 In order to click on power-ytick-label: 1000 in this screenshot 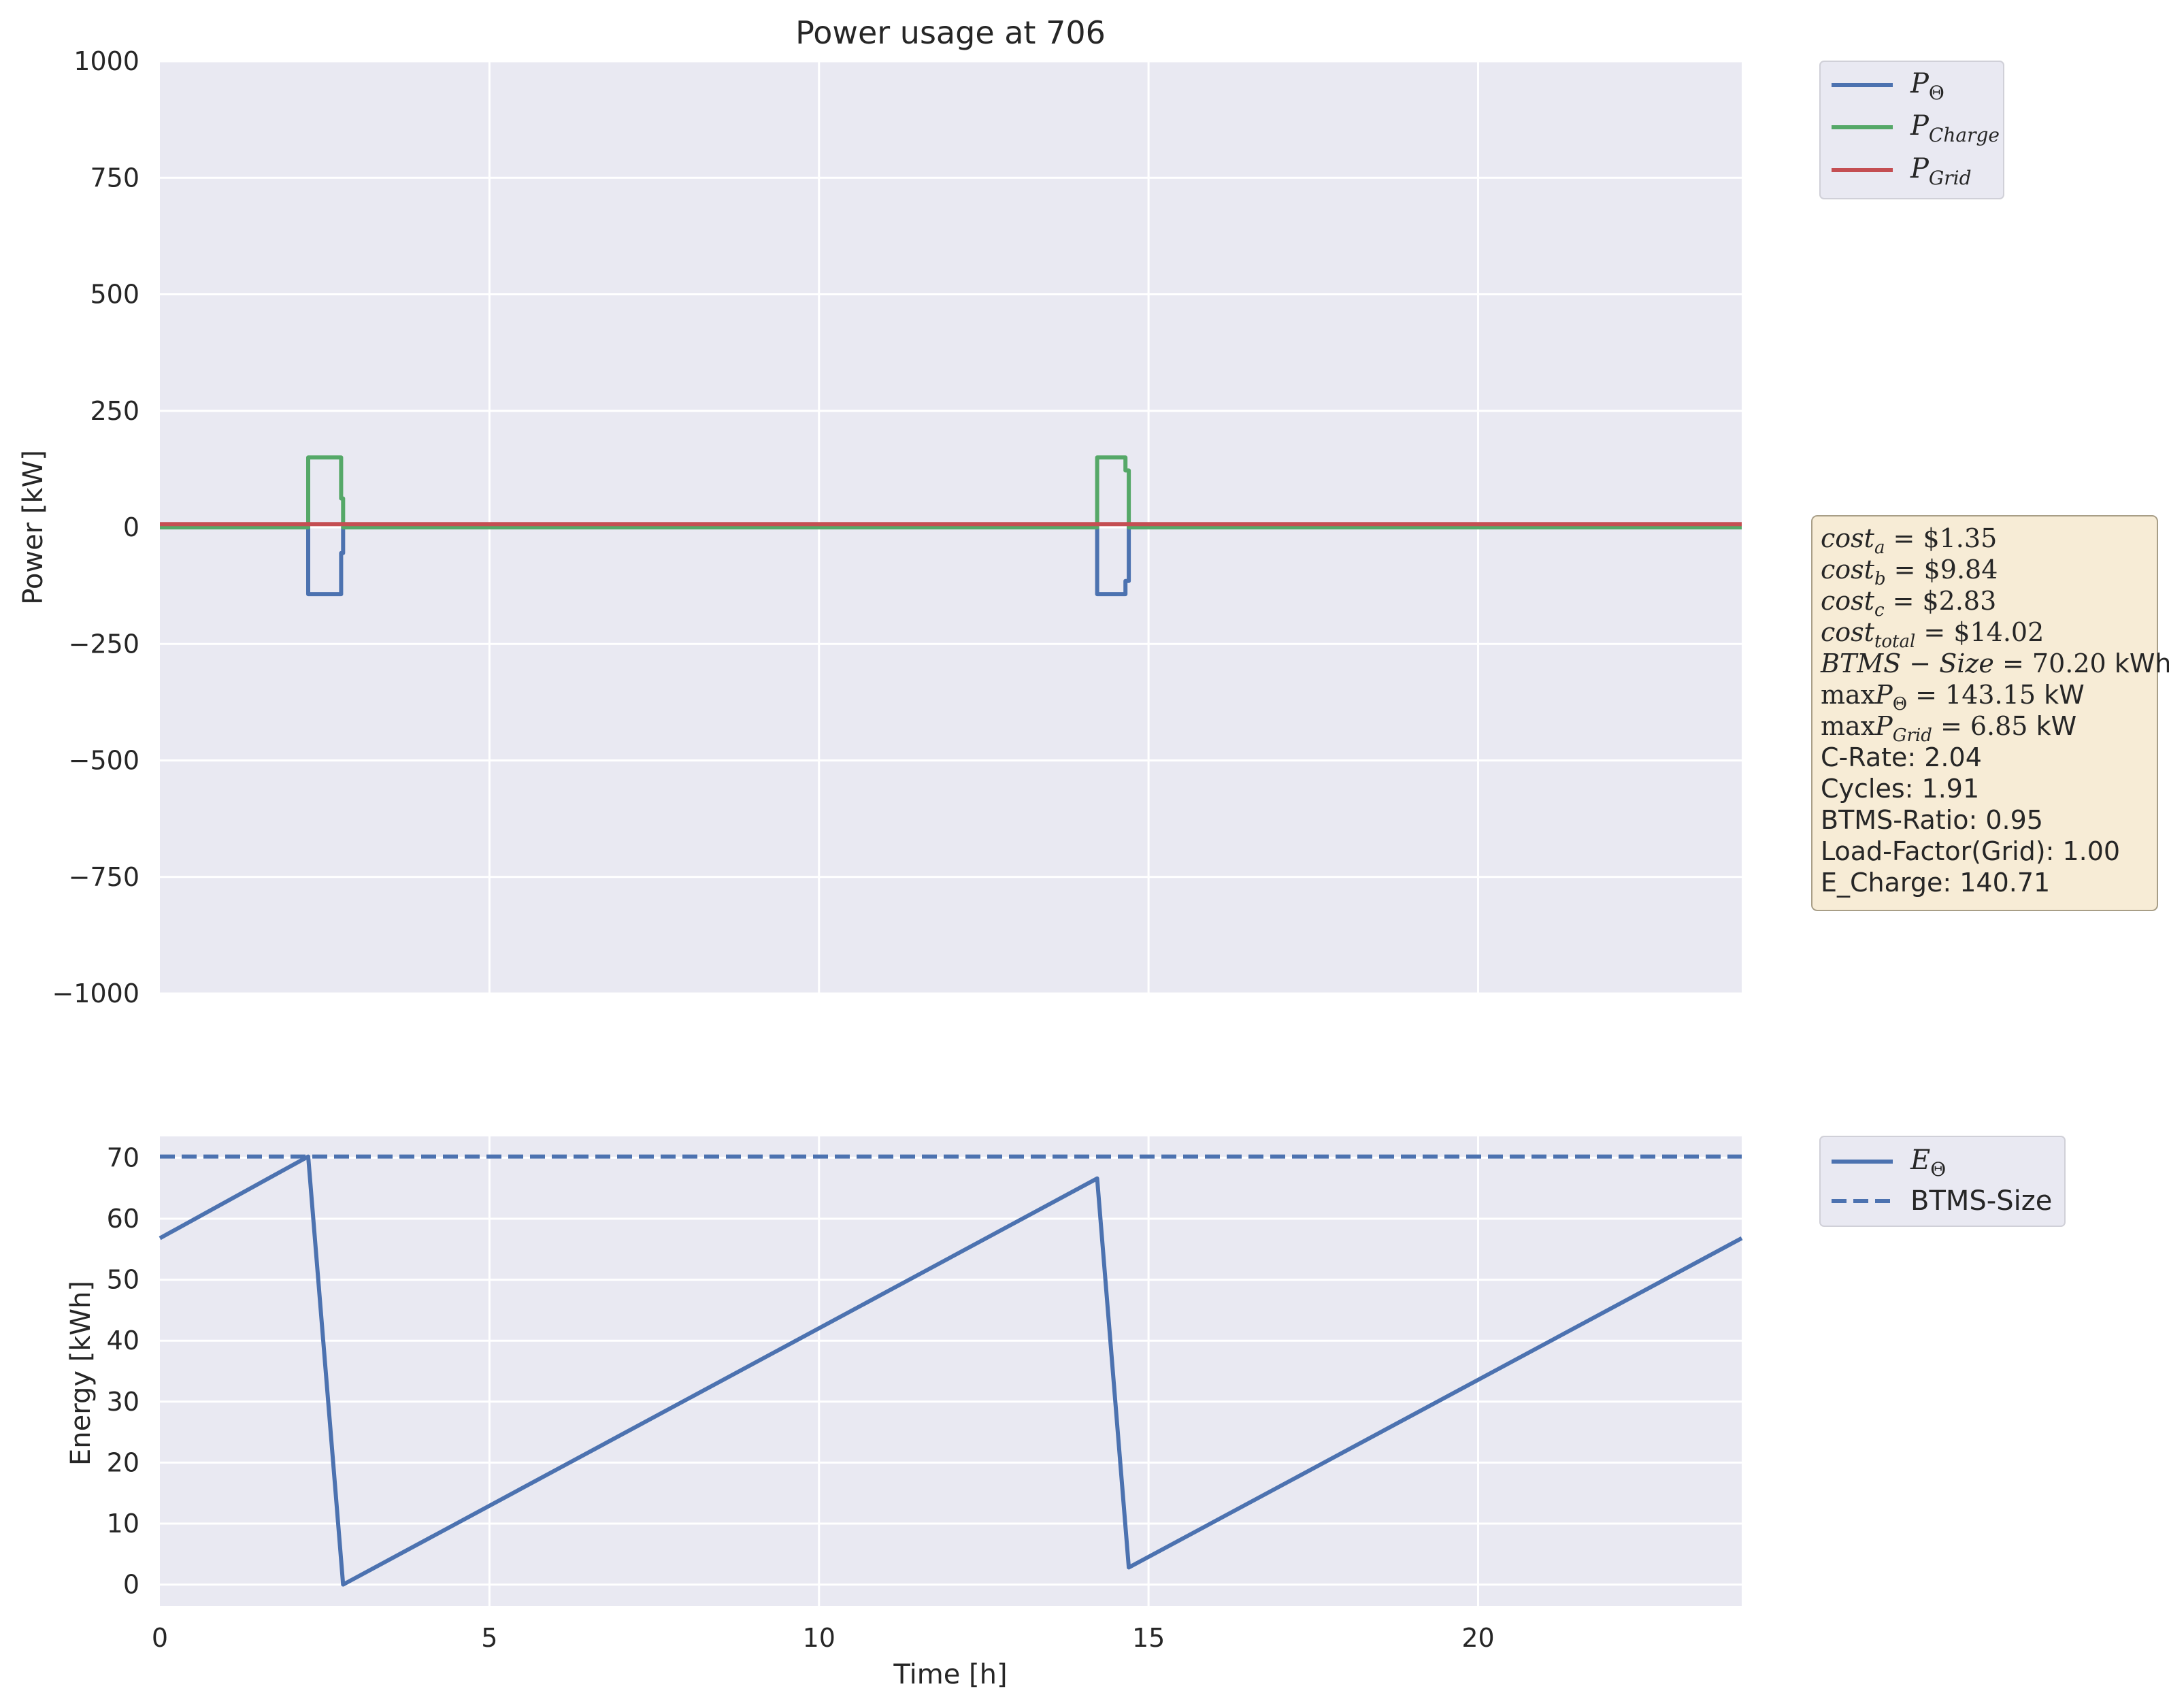, I will do `click(106, 61)`.